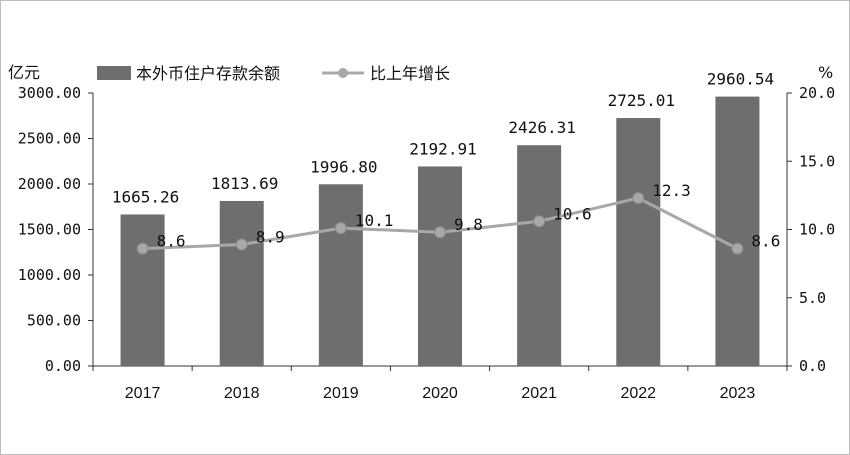 The image size is (850, 455). What do you see at coordinates (638, 393) in the screenshot?
I see `x-axis-category-label: 2022` at bounding box center [638, 393].